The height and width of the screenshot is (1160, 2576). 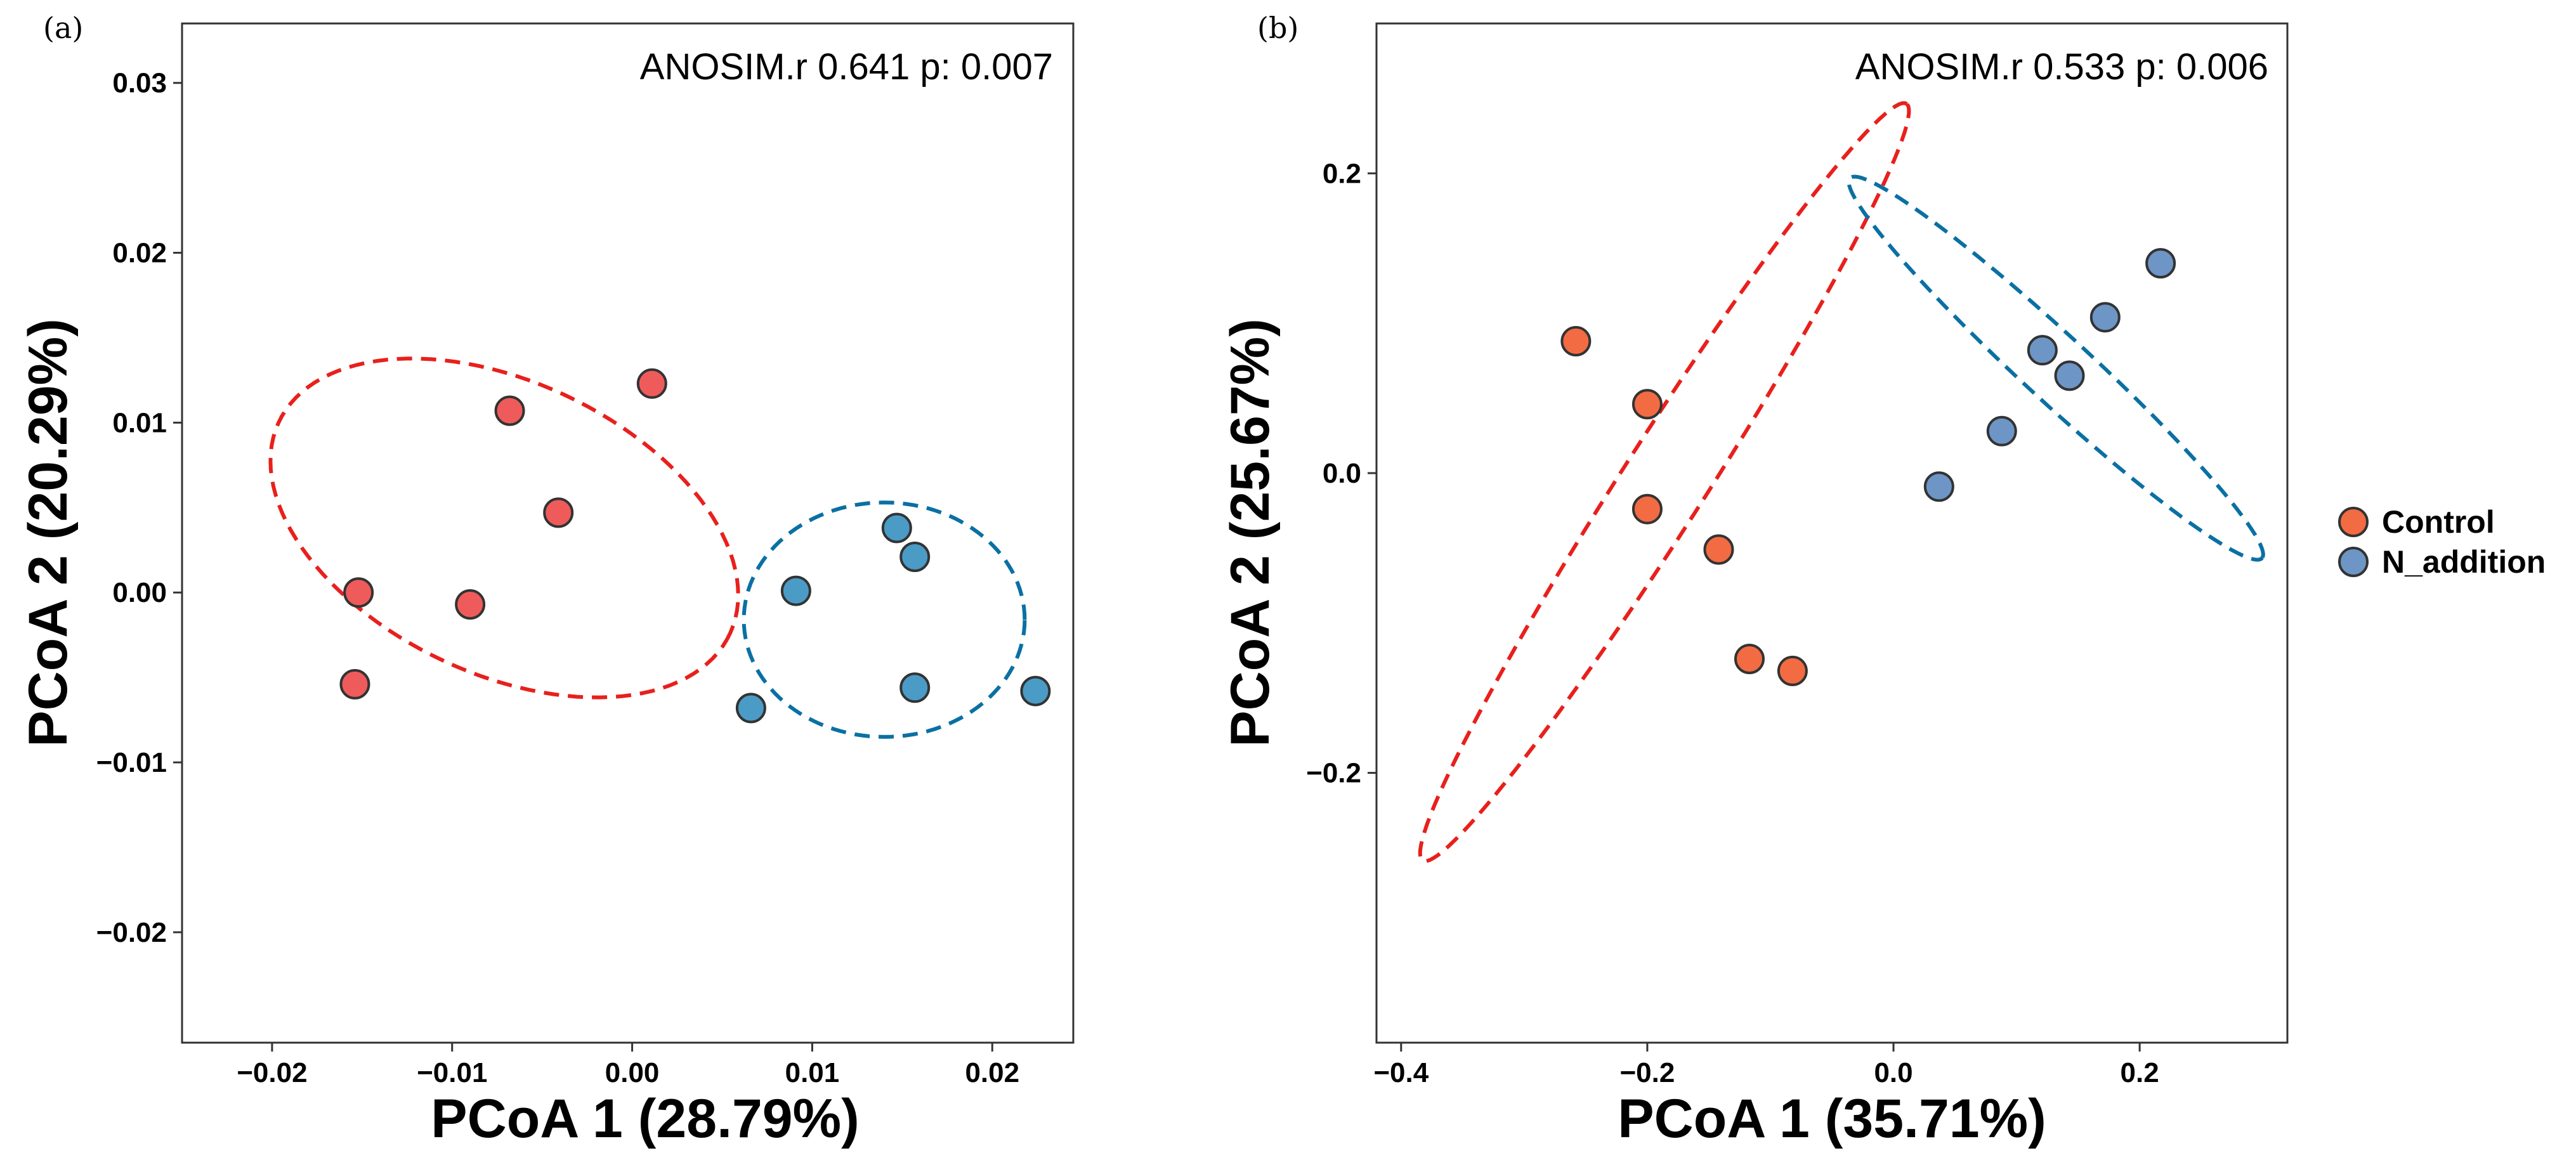 What do you see at coordinates (1342, 473) in the screenshot?
I see `panel-b-y-tick-label: 0.0` at bounding box center [1342, 473].